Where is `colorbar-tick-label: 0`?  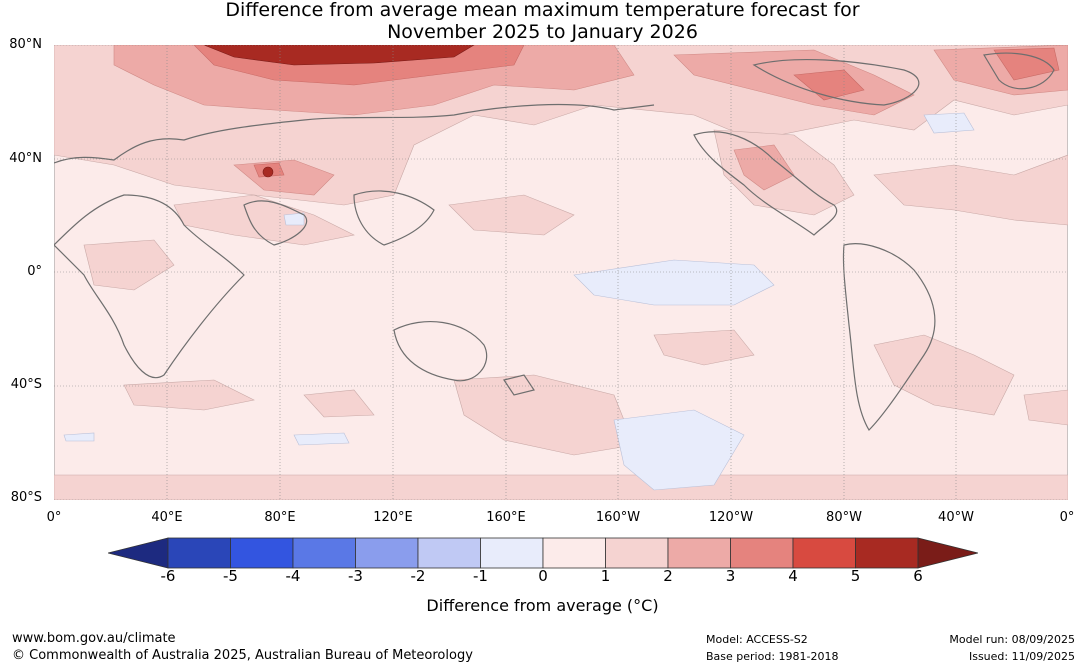
colorbar-tick-label: 0 is located at coordinates (543, 576).